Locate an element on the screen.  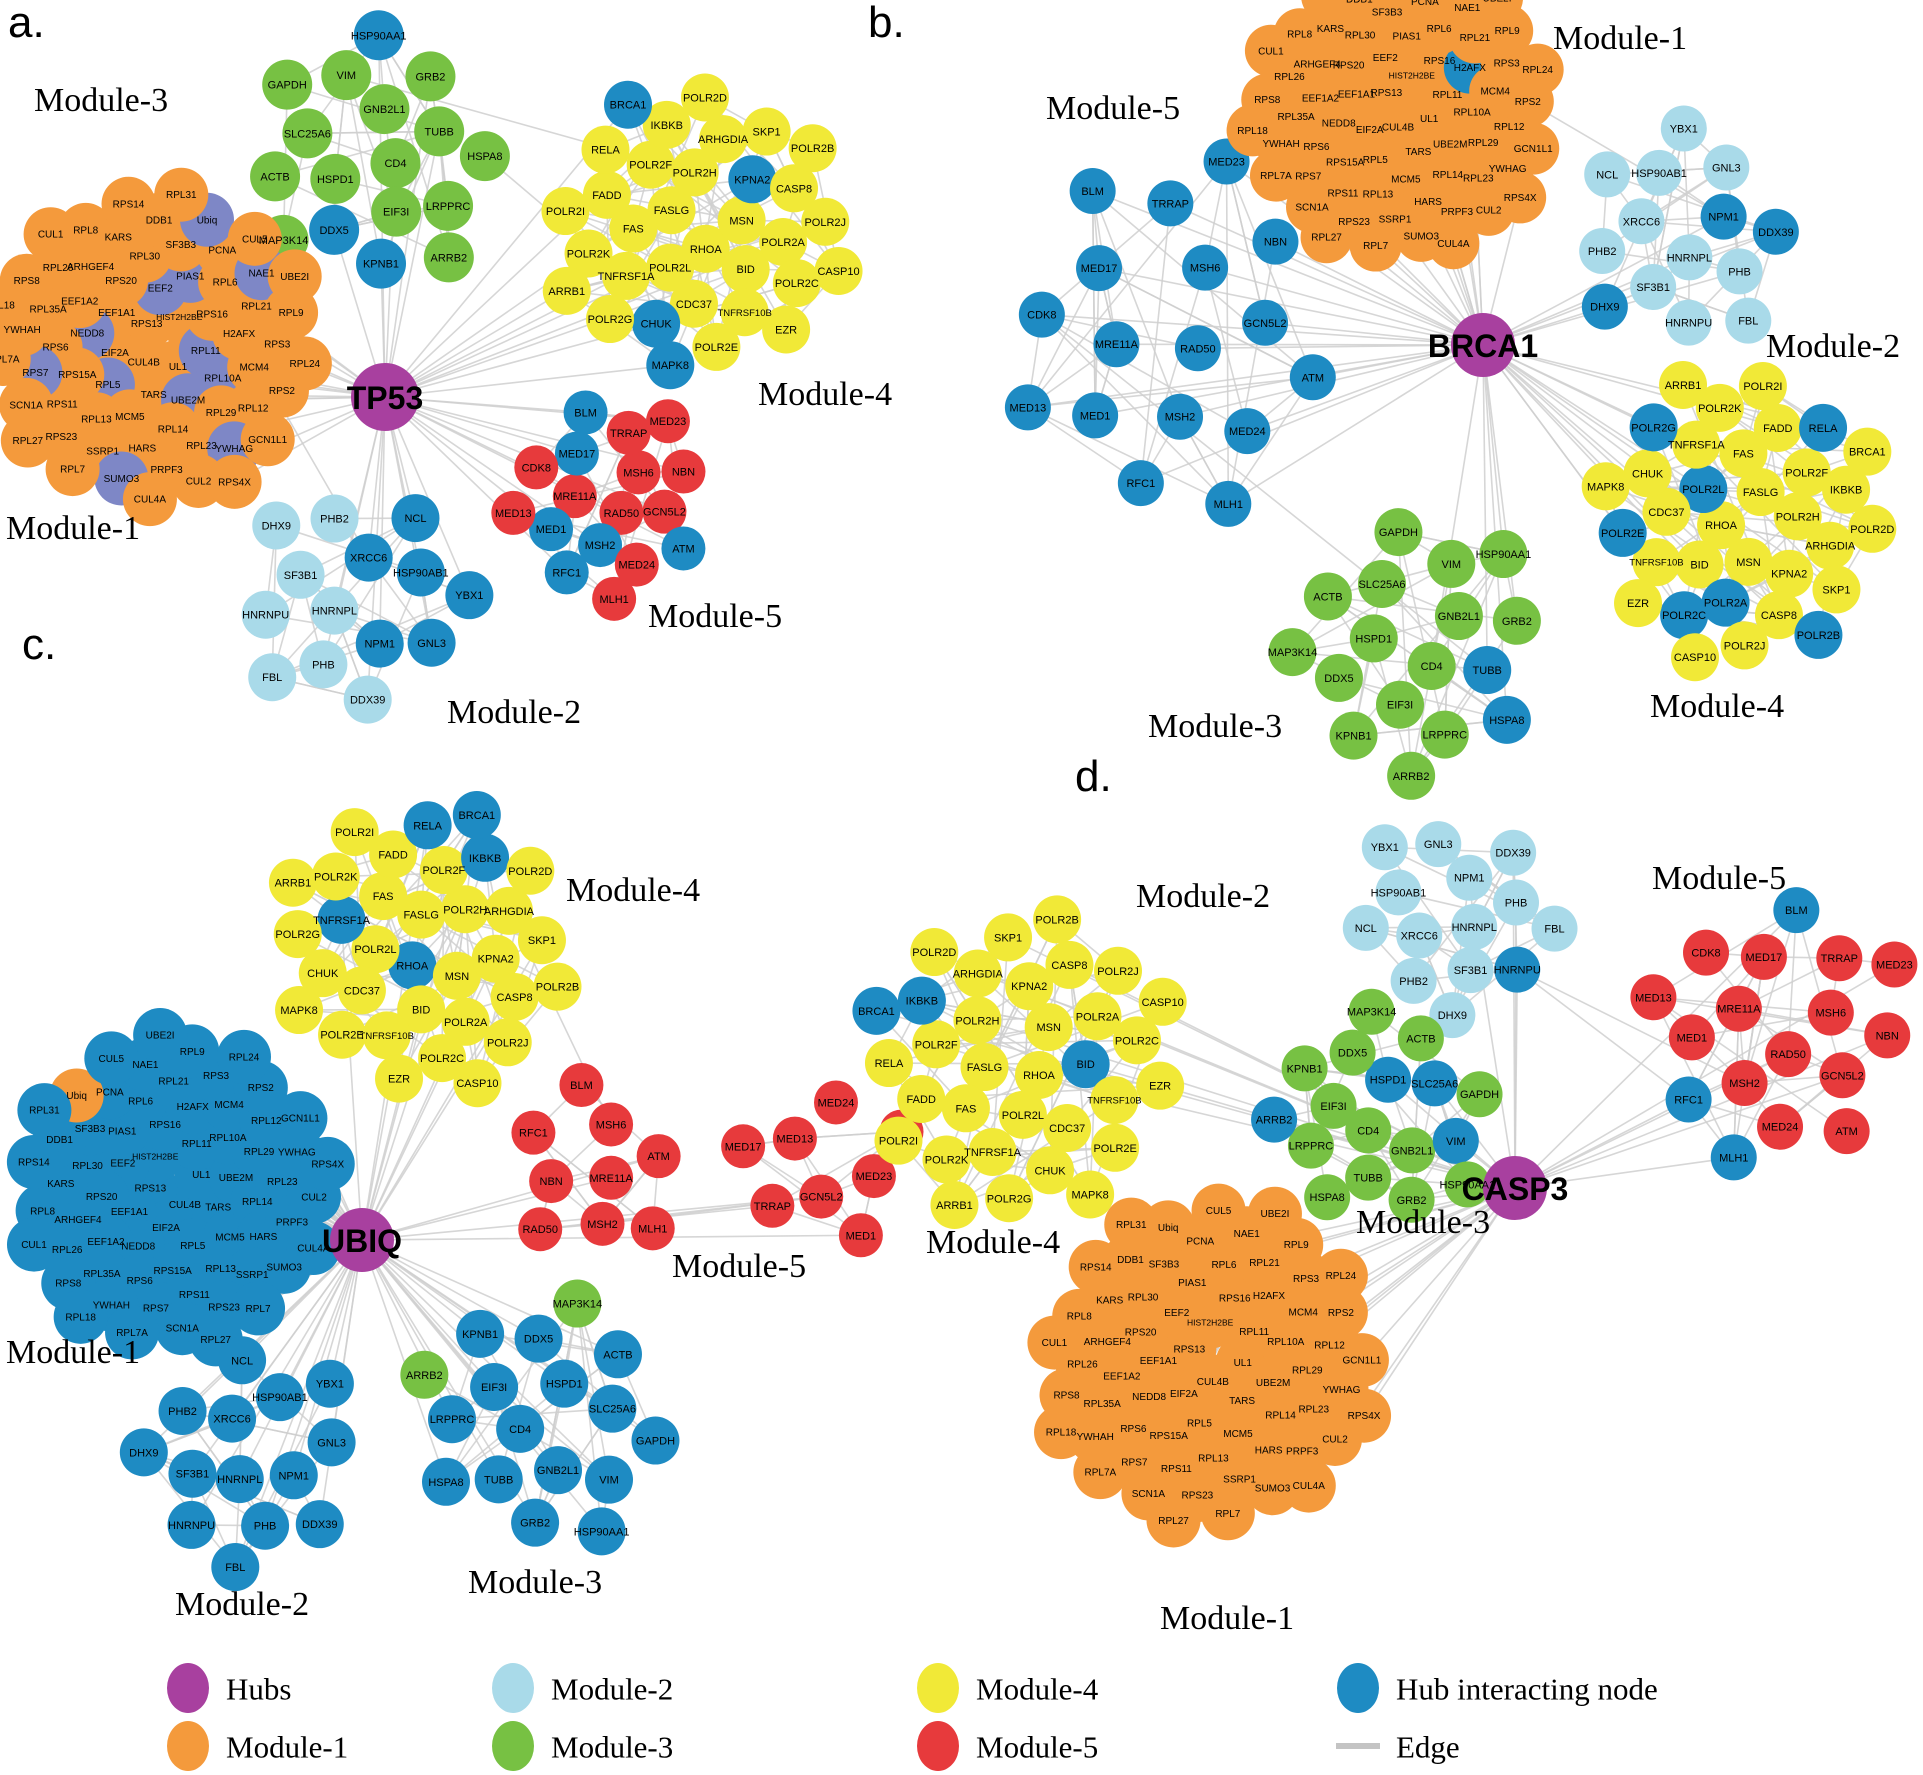
node-UBE2I is located at coordinates (1497, 12).